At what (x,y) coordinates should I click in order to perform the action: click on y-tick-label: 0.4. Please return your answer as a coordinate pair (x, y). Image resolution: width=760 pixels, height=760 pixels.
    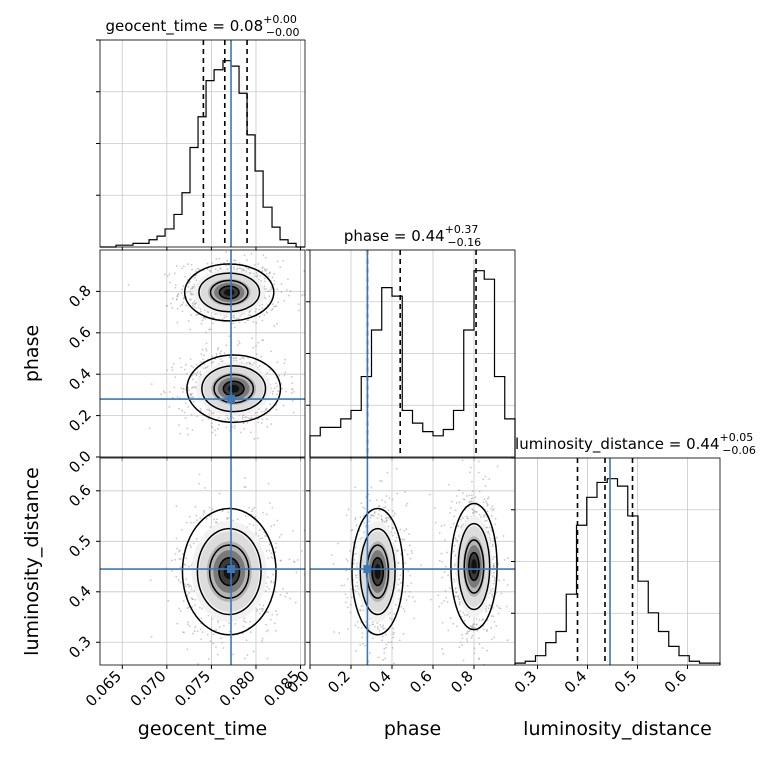
    Looking at the image, I should click on (80, 597).